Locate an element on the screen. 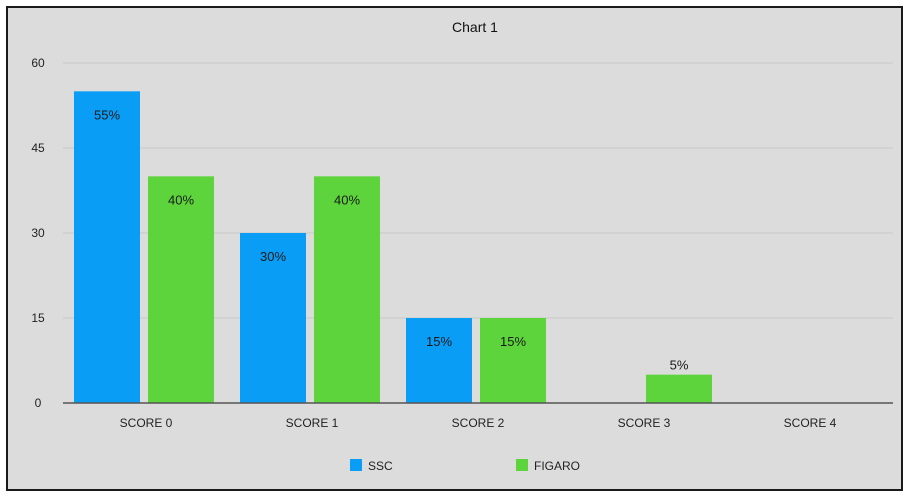  legend-label-figaro: FIGARO is located at coordinates (557, 466).